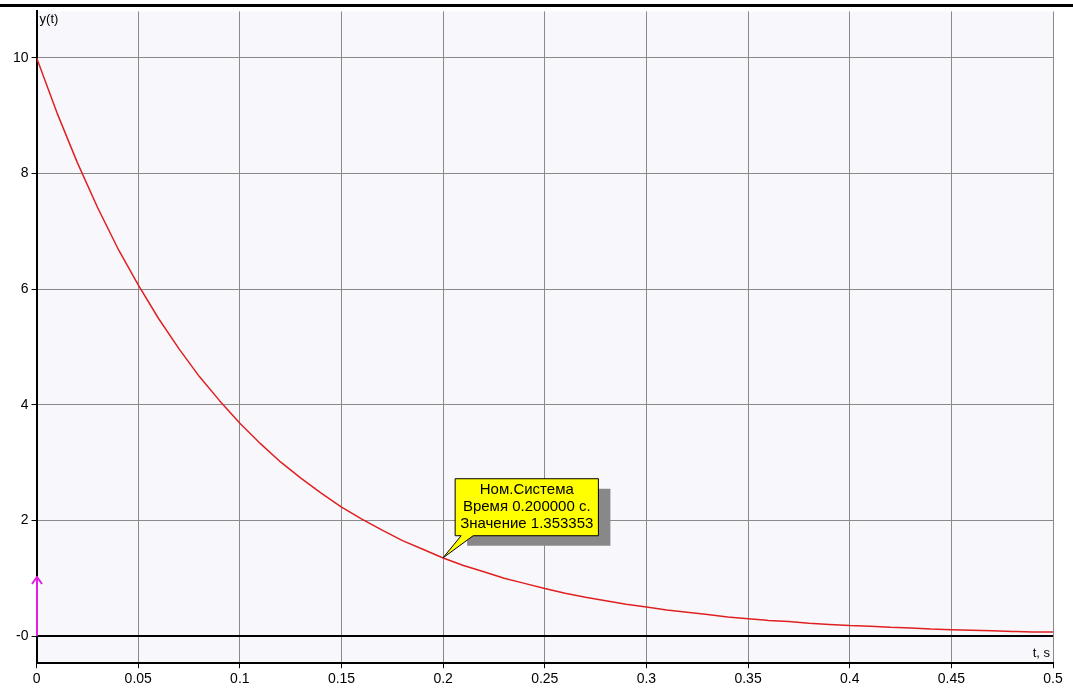 The image size is (1073, 691). I want to click on y-tick-label: -0, so click(22, 634).